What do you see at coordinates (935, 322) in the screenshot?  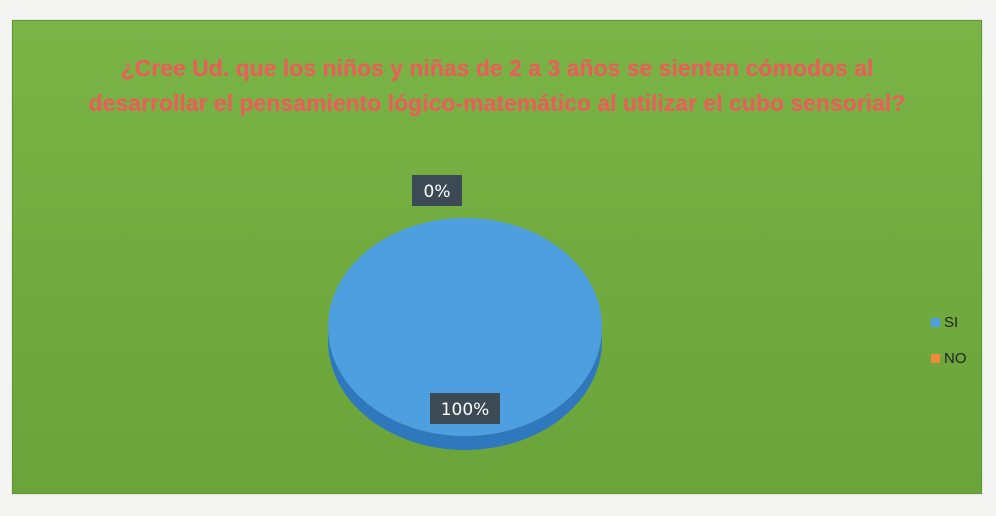 I see `legend-swatch-si` at bounding box center [935, 322].